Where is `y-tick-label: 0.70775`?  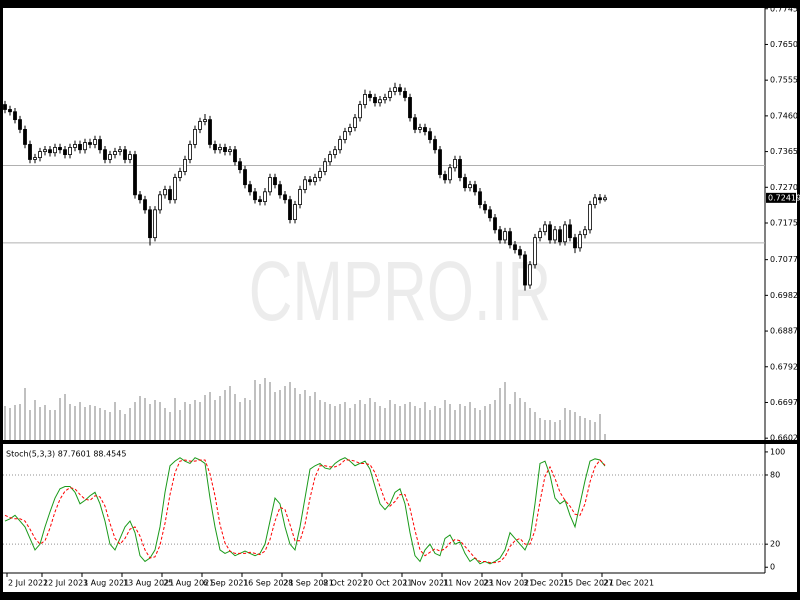 y-tick-label: 0.70775 is located at coordinates (785, 259).